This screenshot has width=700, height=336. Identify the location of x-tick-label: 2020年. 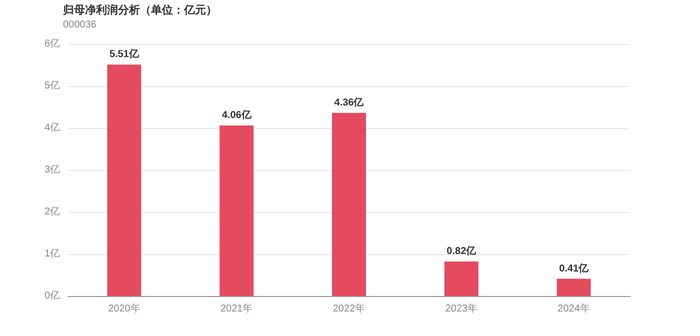
(124, 308).